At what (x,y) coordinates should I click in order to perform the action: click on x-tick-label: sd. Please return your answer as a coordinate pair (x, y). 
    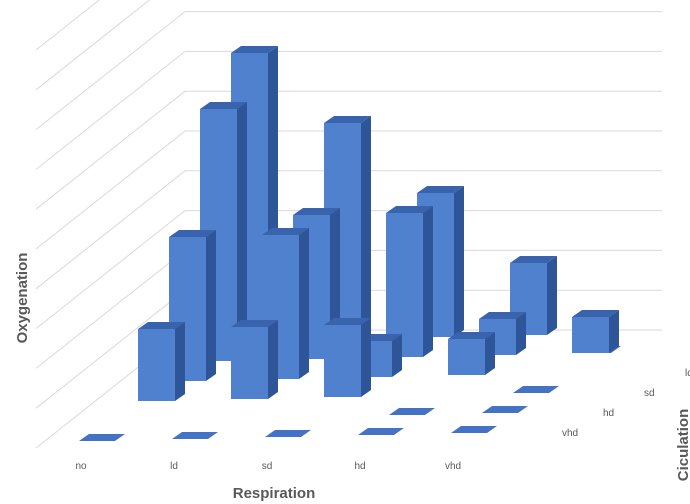
    Looking at the image, I should click on (267, 466).